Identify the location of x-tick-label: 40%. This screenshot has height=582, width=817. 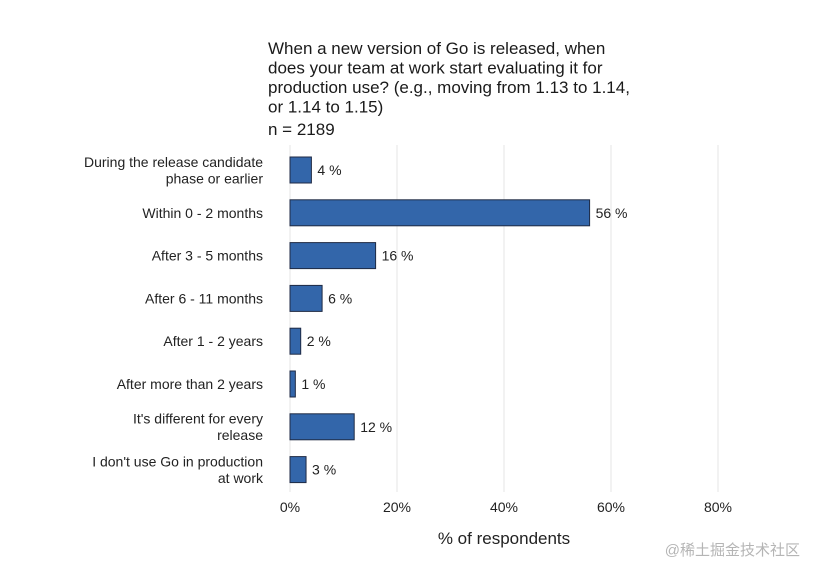
(504, 507).